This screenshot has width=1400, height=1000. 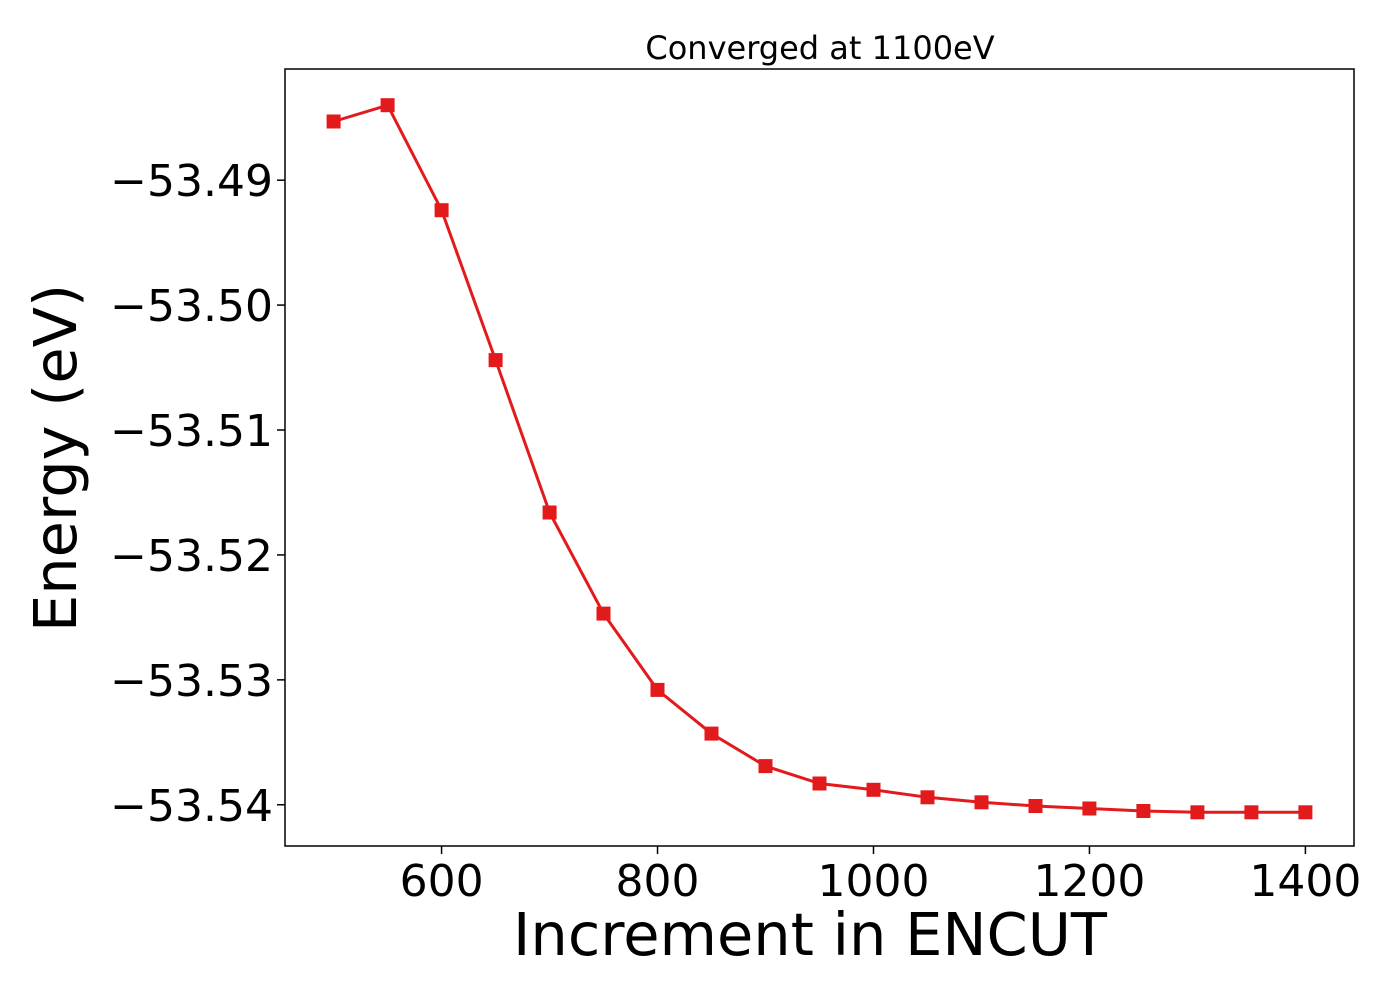 What do you see at coordinates (442, 881) in the screenshot?
I see `x-tick-label: 600` at bounding box center [442, 881].